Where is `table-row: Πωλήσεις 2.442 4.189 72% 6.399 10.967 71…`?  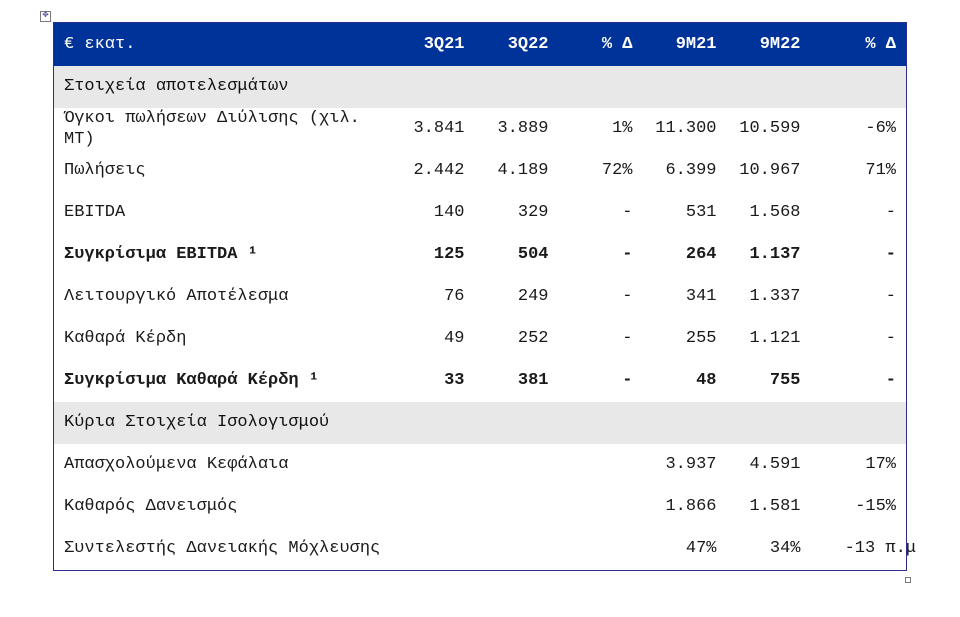
table-row: Πωλήσεις 2.442 4.189 72% 6.399 10.967 71… is located at coordinates (480, 171).